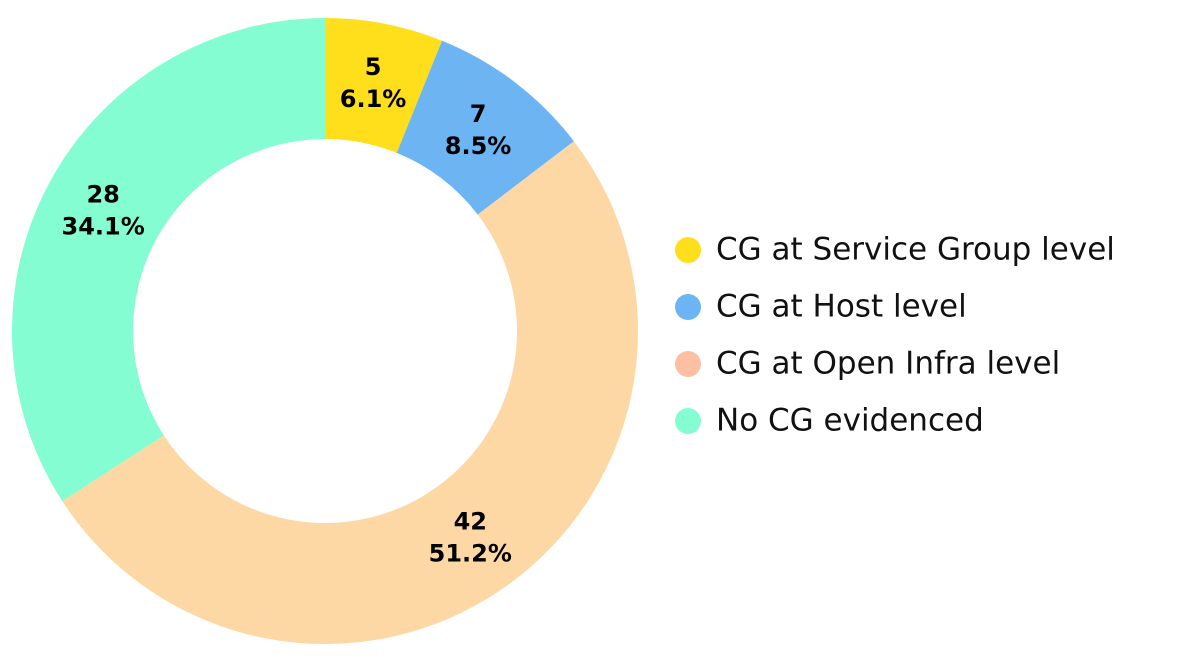 This screenshot has width=1200, height=658. Describe the element at coordinates (103, 226) in the screenshot. I see `slice-percent-label: 34.1%` at that location.